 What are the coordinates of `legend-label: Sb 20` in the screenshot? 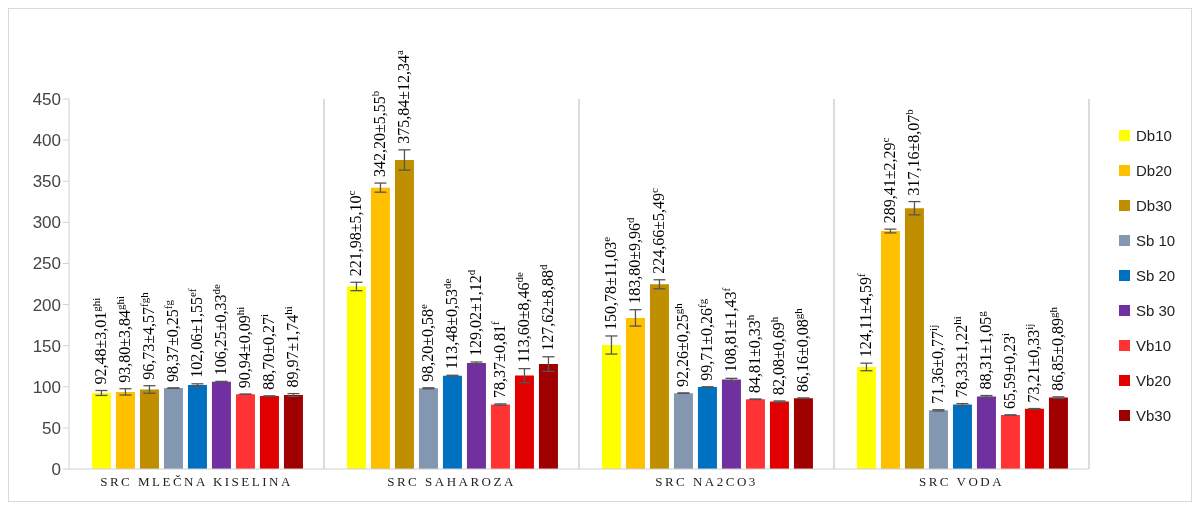 It's located at (1156, 275).